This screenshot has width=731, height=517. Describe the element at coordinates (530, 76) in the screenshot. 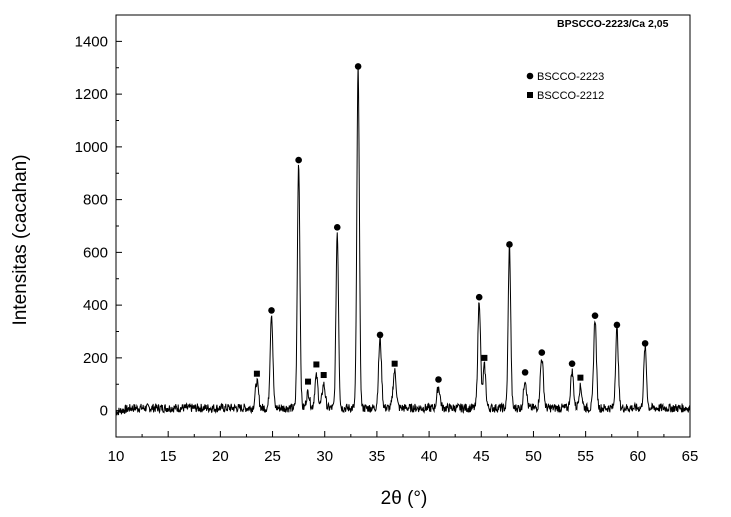

I see `legend-marker-circle` at that location.